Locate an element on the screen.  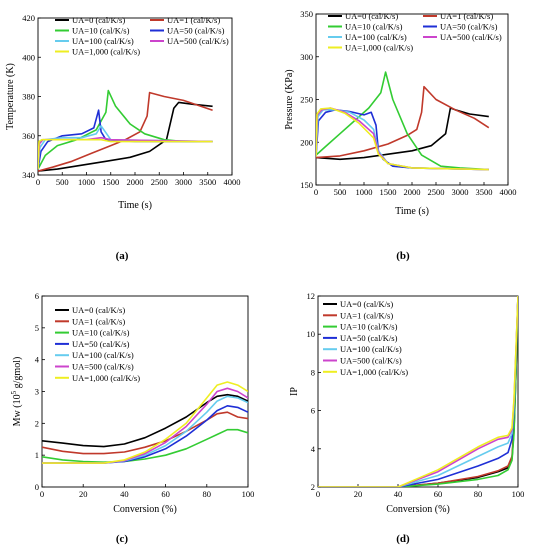
y-tick-label: 400 is located at coordinates (28, 57).